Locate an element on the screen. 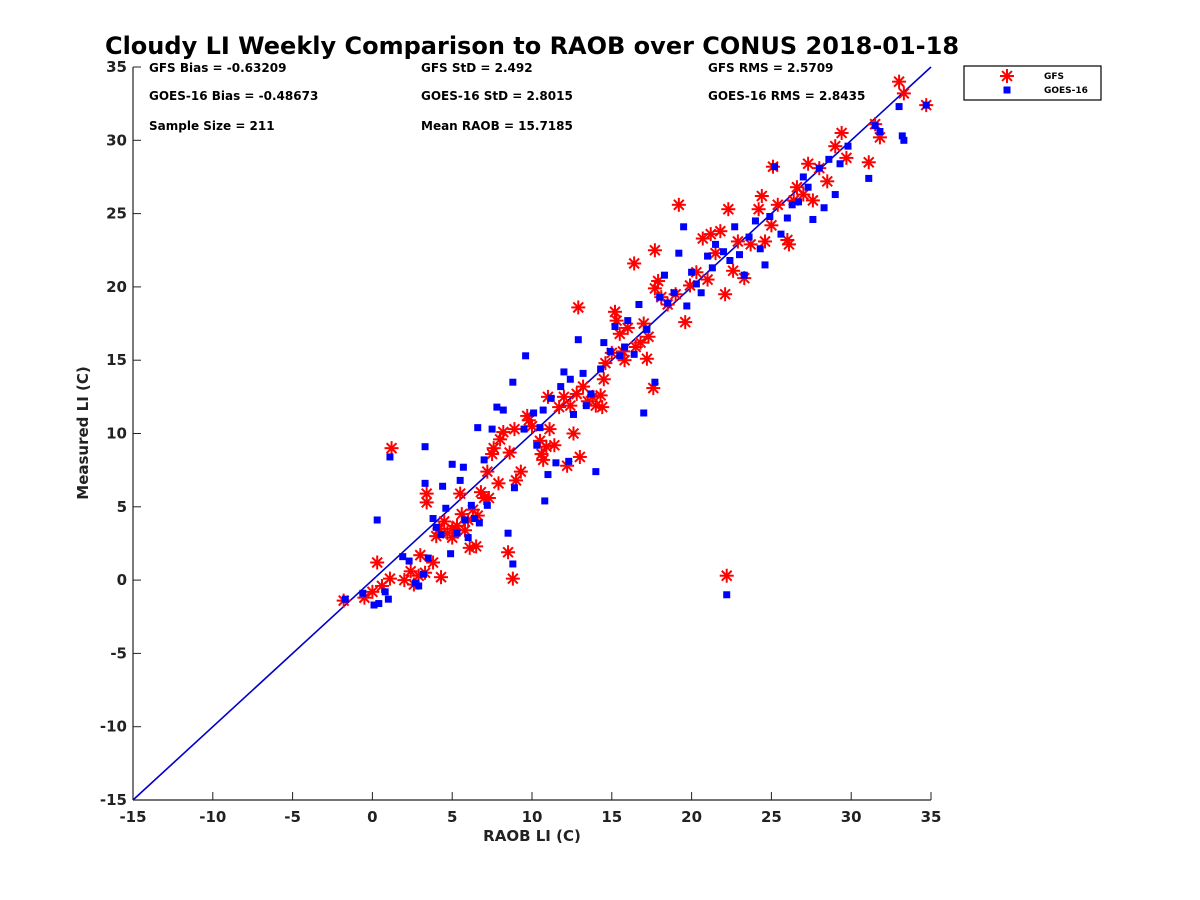 The width and height of the screenshot is (1200, 900). stat-annotation: GFS Bias = -0.63209 is located at coordinates (217, 68).